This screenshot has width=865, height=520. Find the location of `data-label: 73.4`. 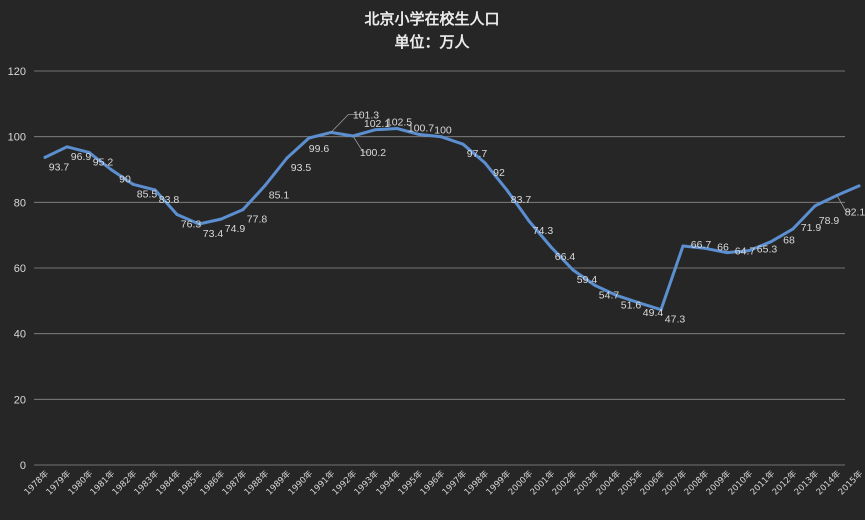

data-label: 73.4 is located at coordinates (213, 234).